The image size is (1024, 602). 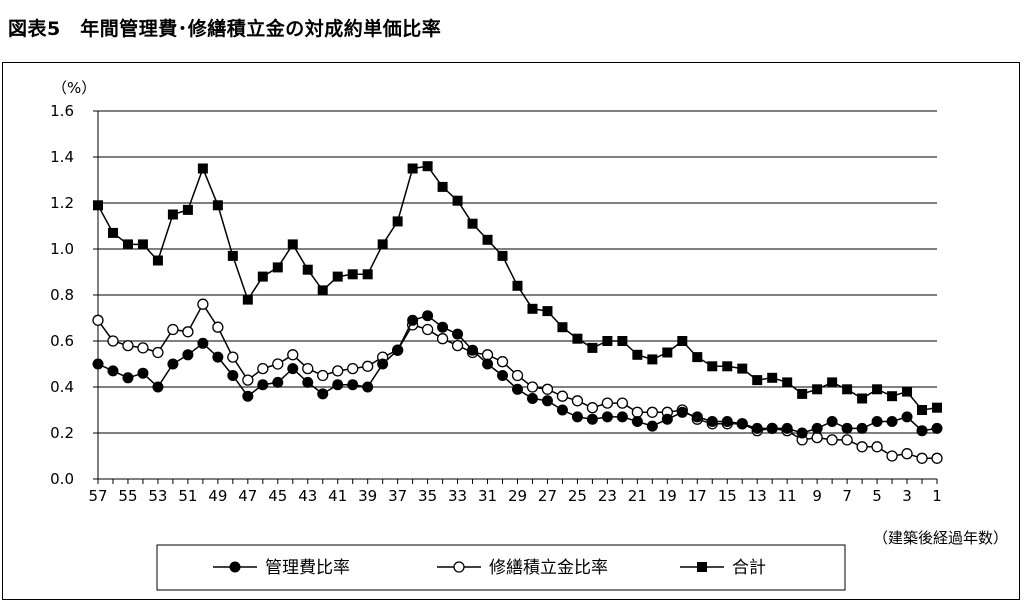 I want to click on x-tick-label: 41, so click(x=337, y=496).